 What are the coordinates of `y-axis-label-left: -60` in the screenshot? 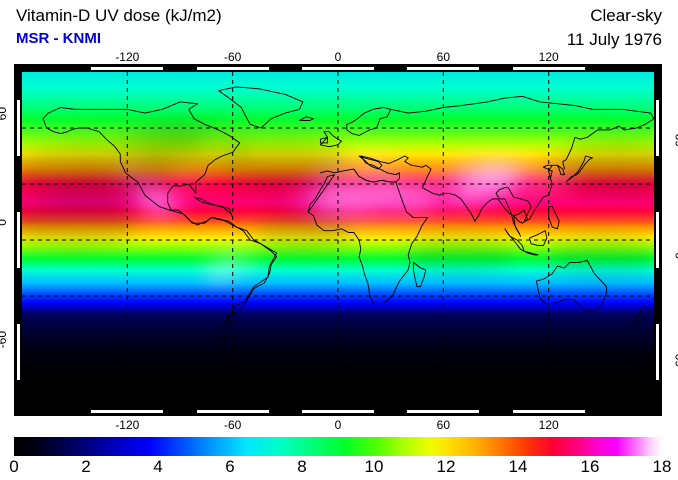 It's located at (4, 340).